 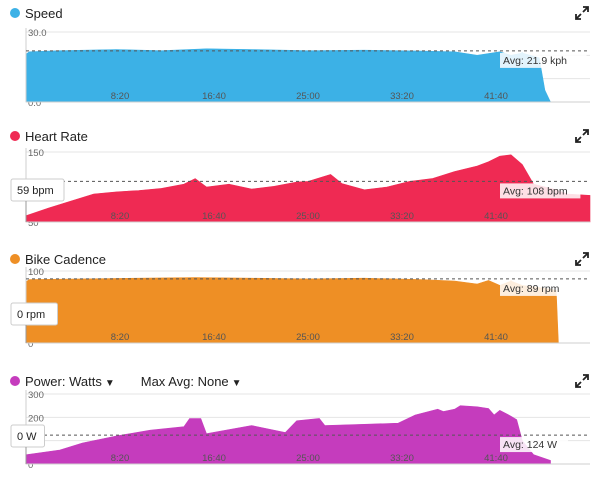 I want to click on speed-title: Speed, so click(x=44, y=13).